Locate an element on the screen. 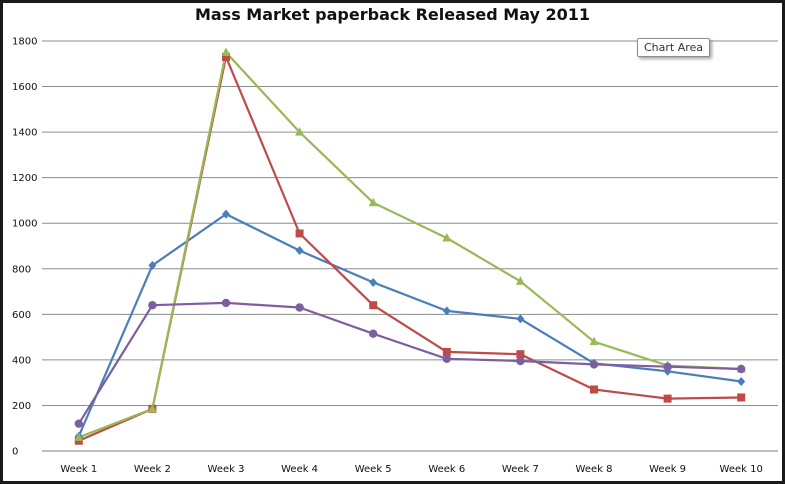 Image resolution: width=785 pixels, height=484 pixels. y-tick-label: 1600 is located at coordinates (24, 87).